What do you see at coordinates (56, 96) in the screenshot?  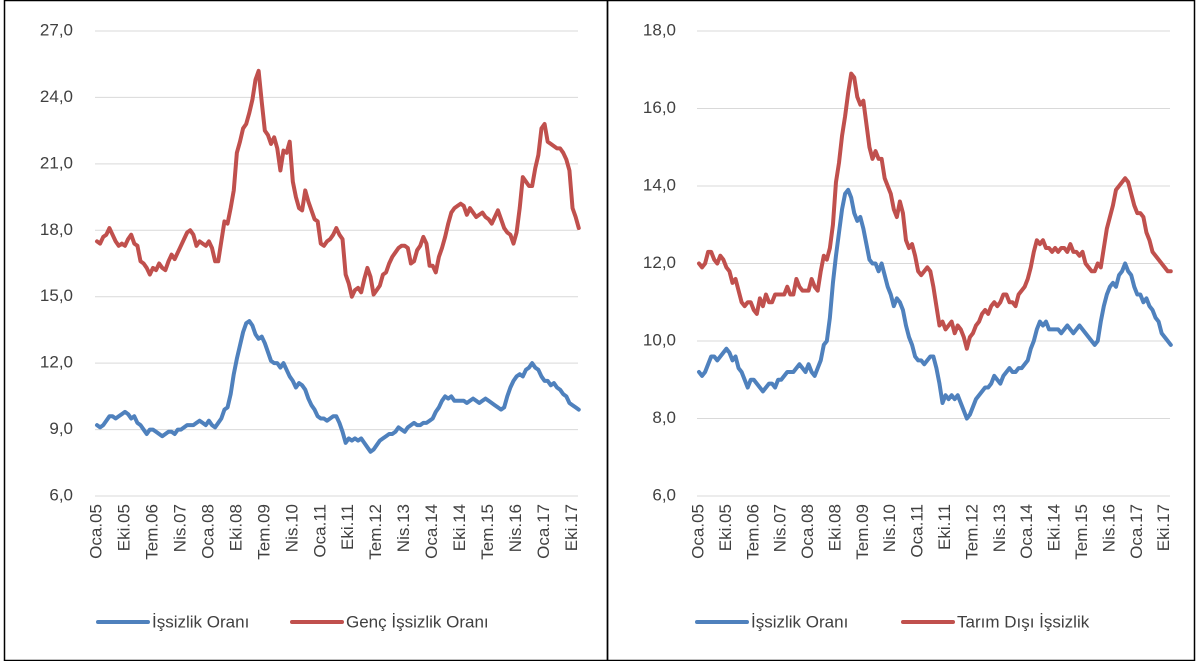 I see `y-tick-label: 24,0` at bounding box center [56, 96].